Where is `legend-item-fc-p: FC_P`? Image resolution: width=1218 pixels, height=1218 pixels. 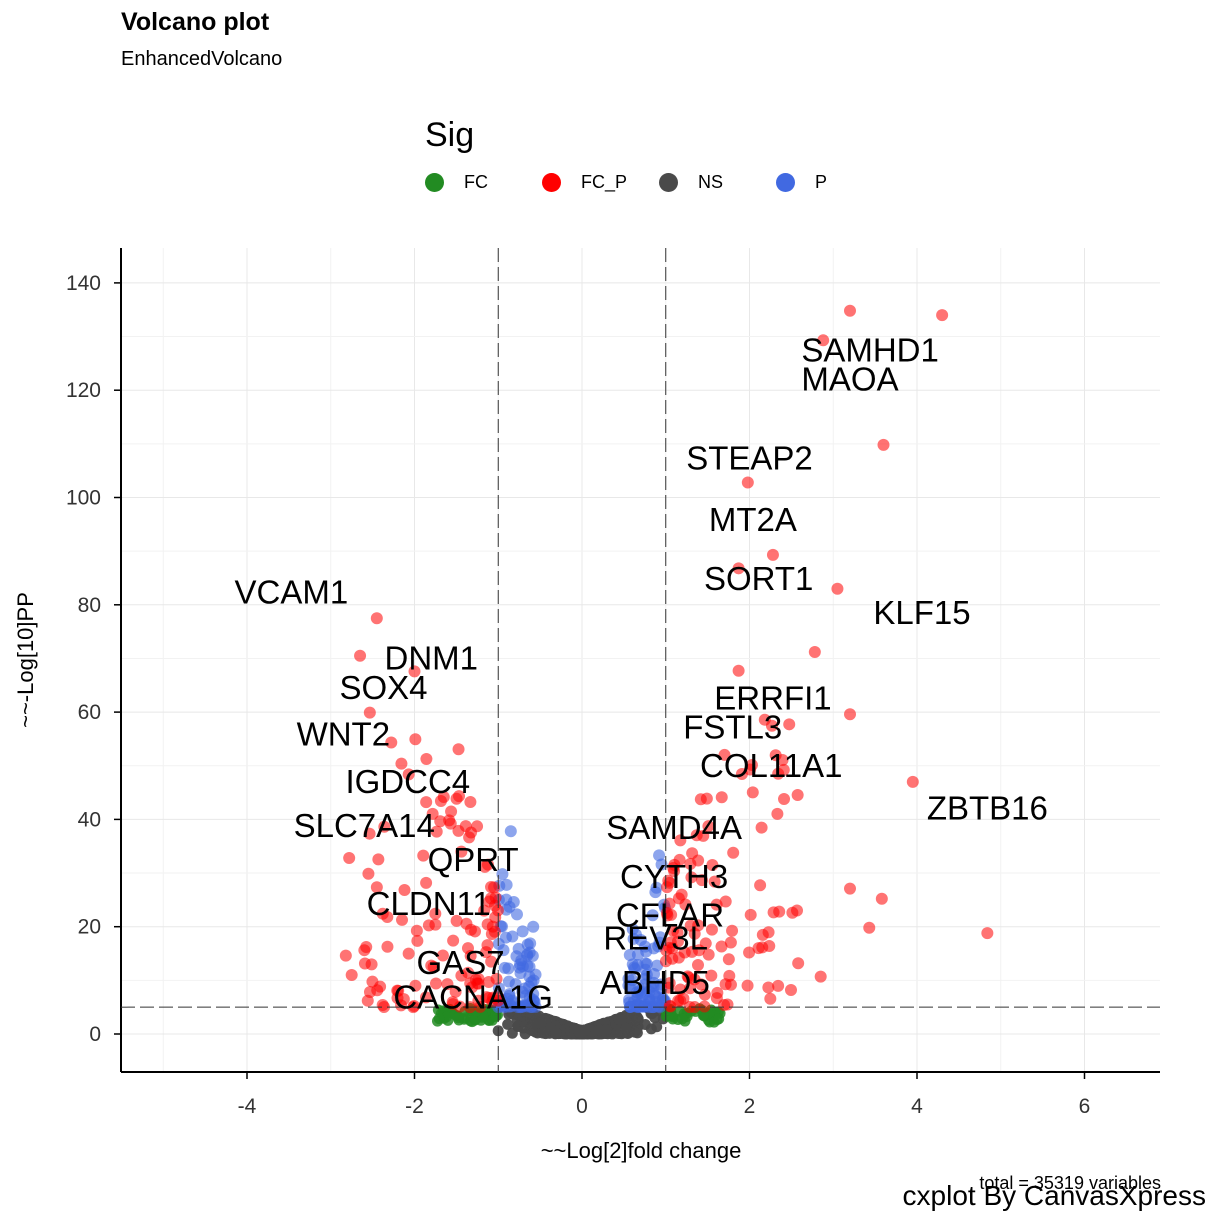 legend-item-fc-p: FC_P is located at coordinates (584, 182).